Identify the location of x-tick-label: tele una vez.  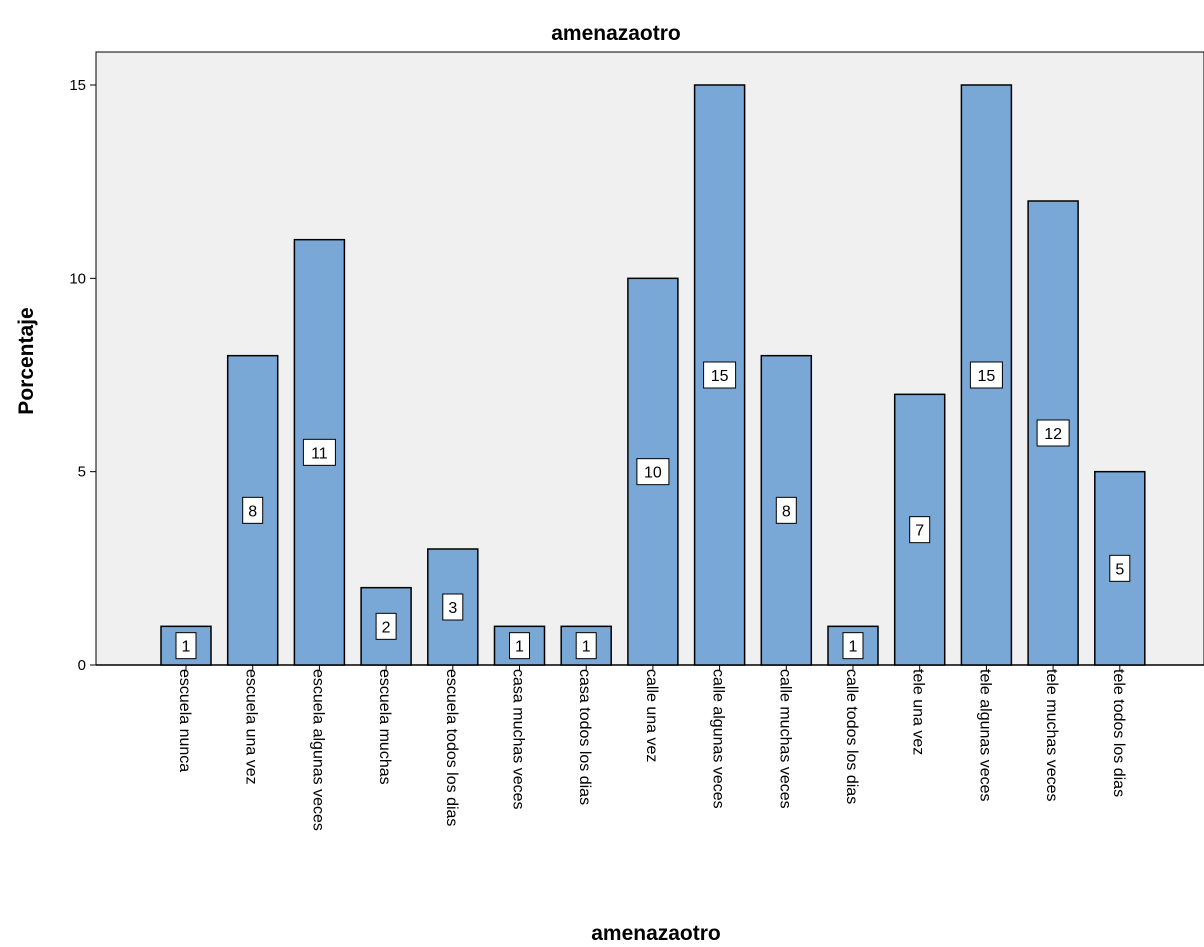
(918, 712).